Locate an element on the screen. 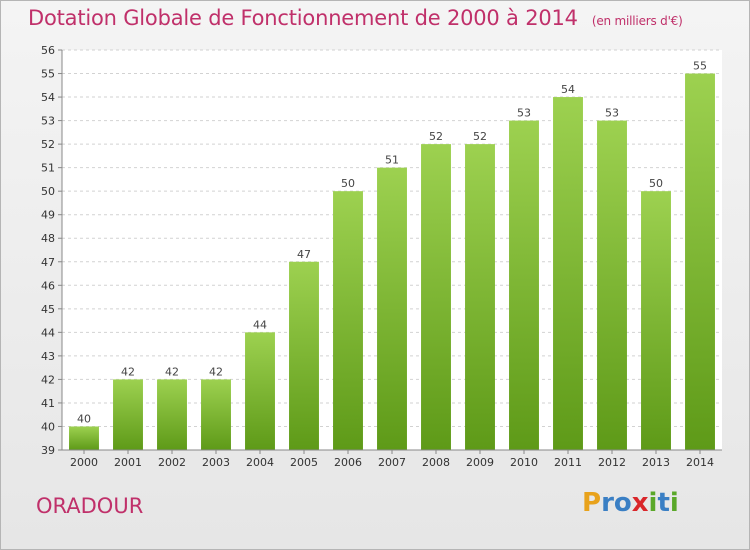 This screenshot has width=750, height=550. proxiti-logo: Proxiti is located at coordinates (630, 503).